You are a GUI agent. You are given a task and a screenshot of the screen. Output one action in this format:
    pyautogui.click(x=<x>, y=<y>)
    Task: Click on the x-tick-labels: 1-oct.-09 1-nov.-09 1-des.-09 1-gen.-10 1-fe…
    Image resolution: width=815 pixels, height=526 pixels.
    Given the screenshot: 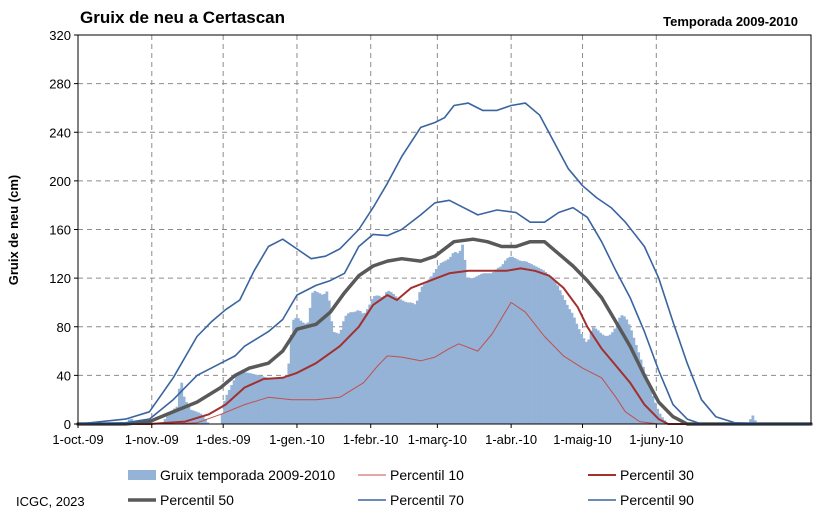 What is the action you would take?
    pyautogui.click(x=367, y=435)
    